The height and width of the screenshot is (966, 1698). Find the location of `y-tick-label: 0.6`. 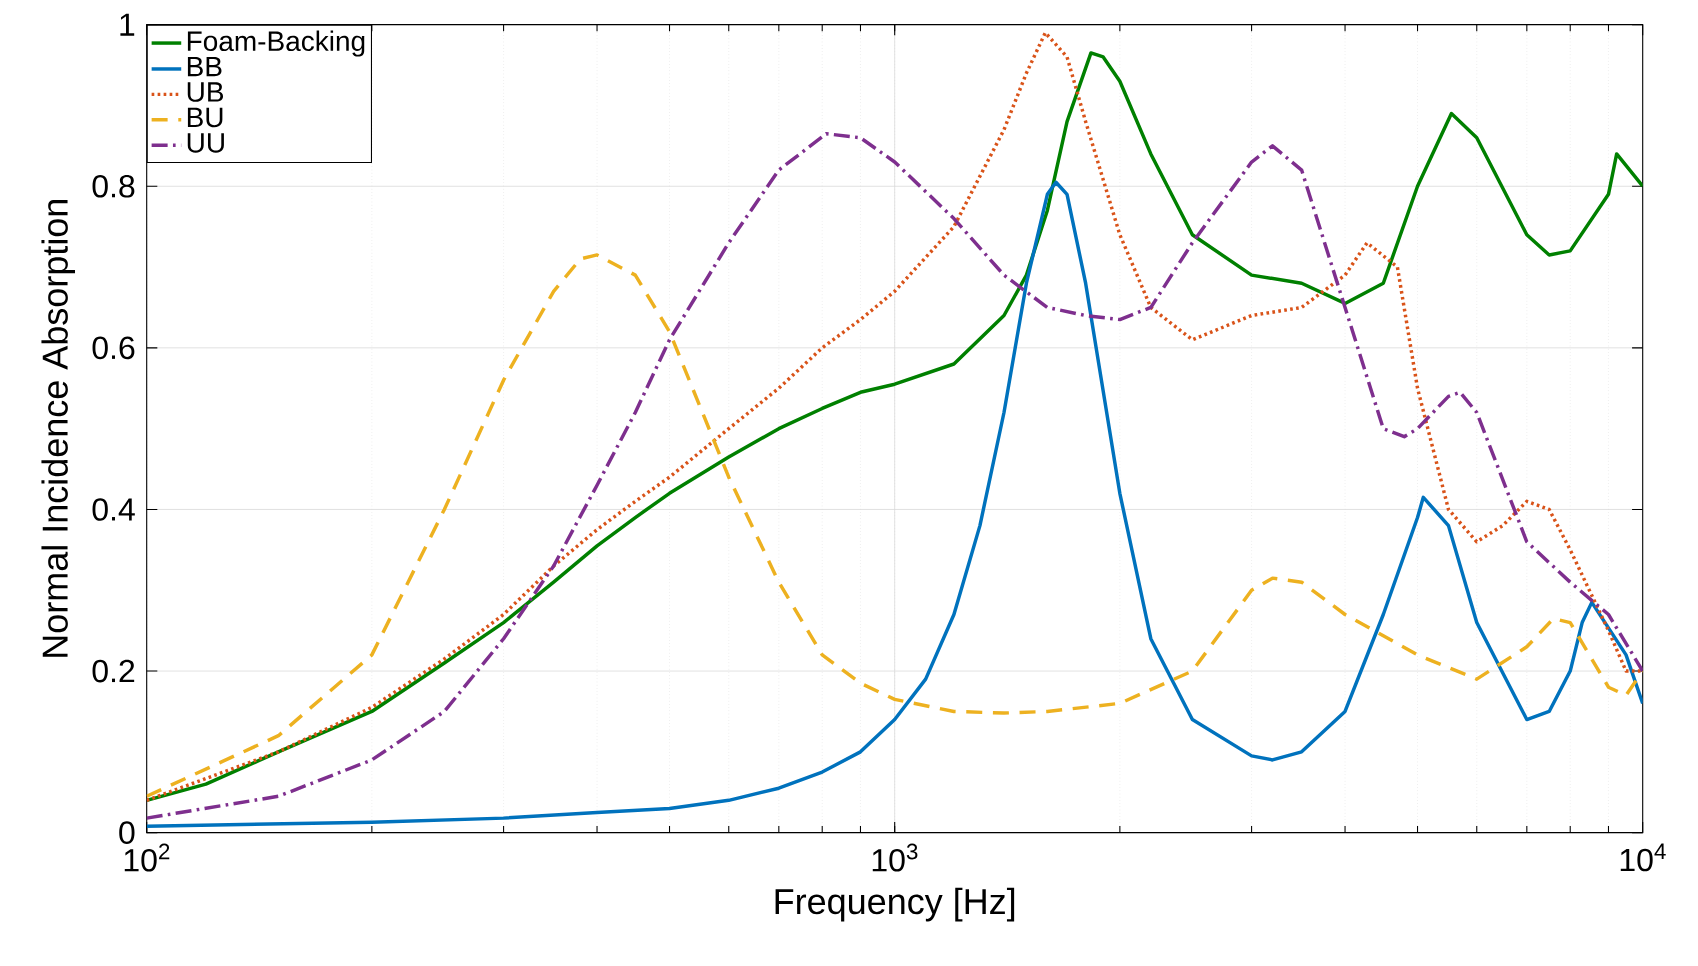

y-tick-label: 0.6 is located at coordinates (113, 348).